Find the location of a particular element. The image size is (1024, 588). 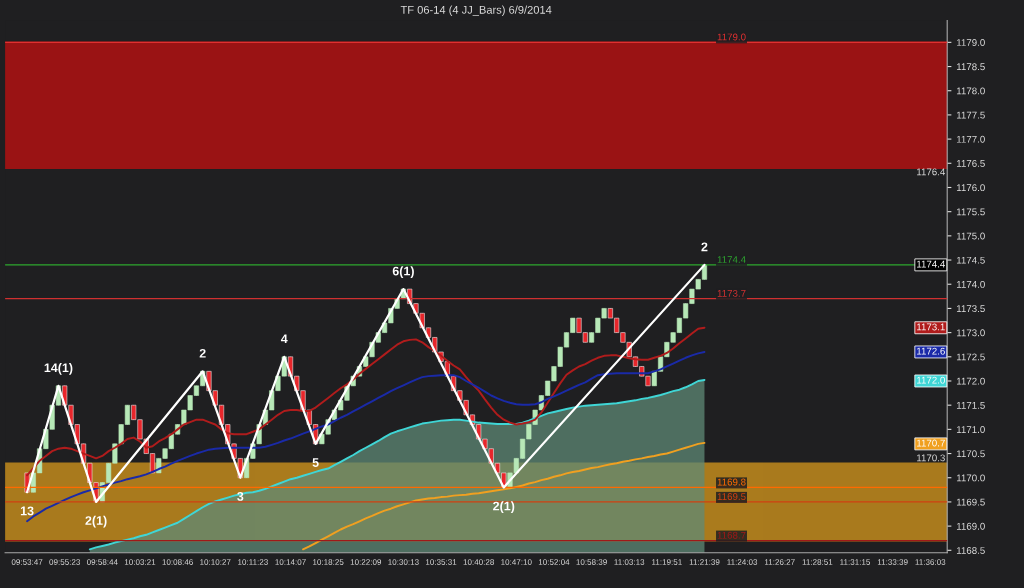

x-tick-label: 10:40:28 is located at coordinates (478, 562).